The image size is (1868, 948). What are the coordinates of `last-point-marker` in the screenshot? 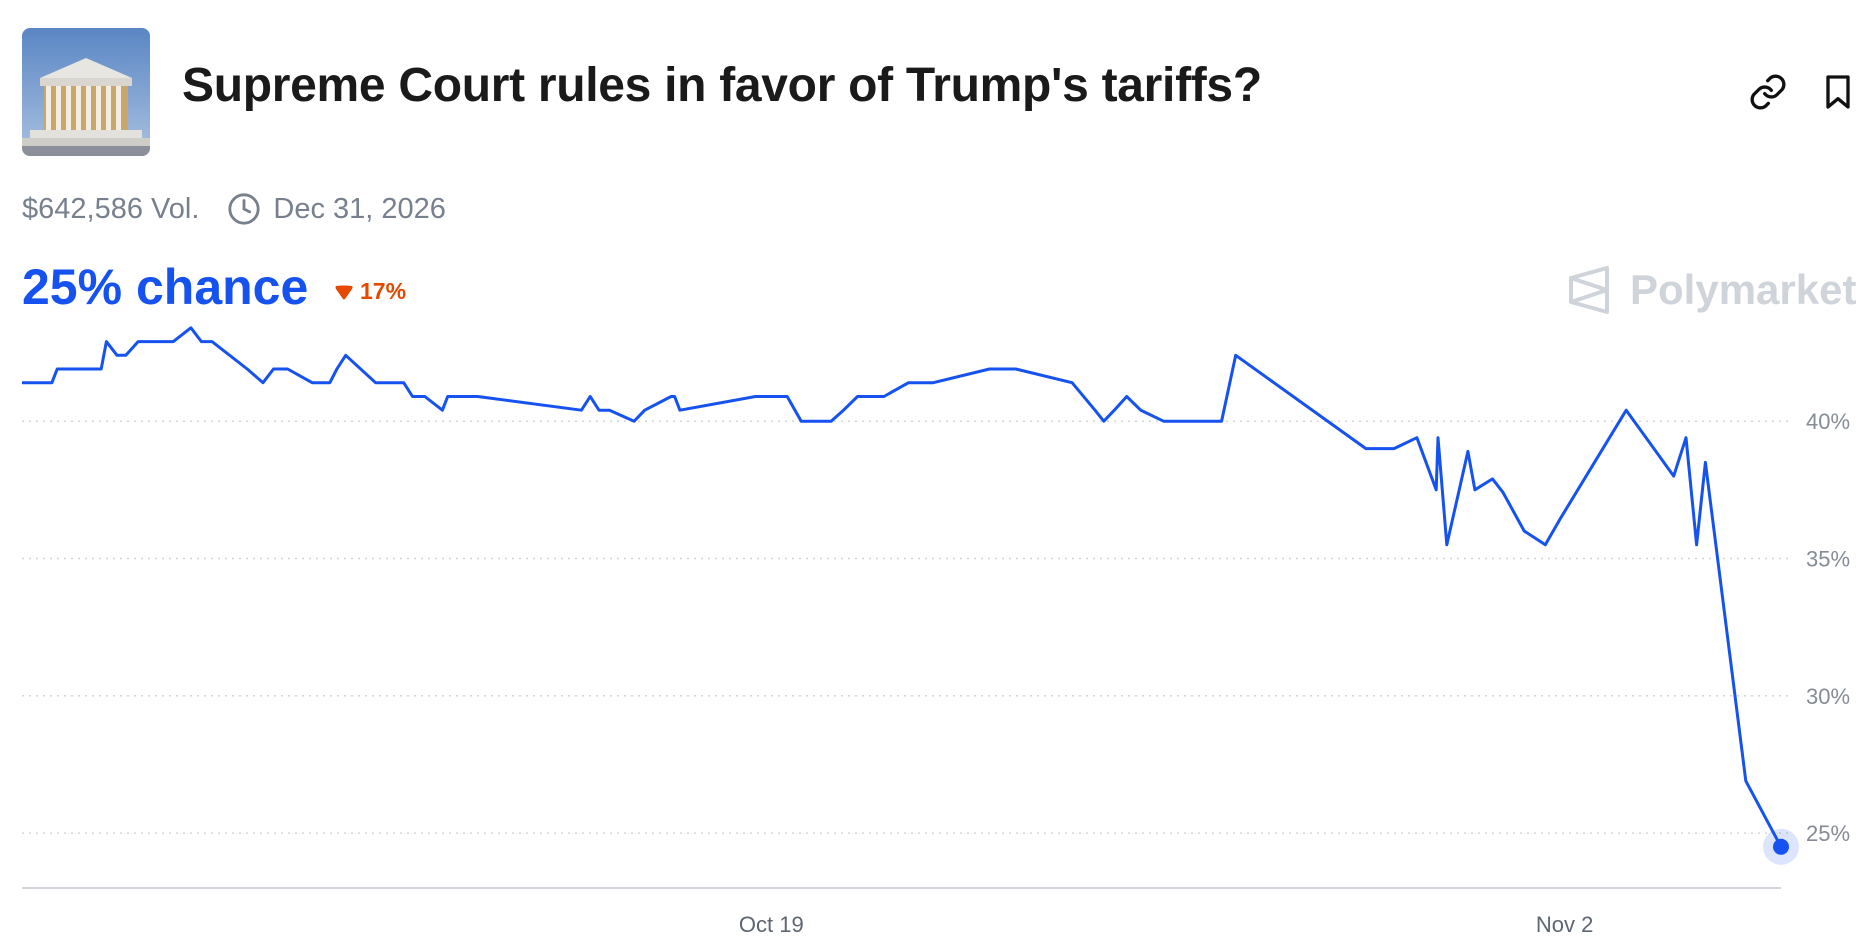 It's located at (1781, 846).